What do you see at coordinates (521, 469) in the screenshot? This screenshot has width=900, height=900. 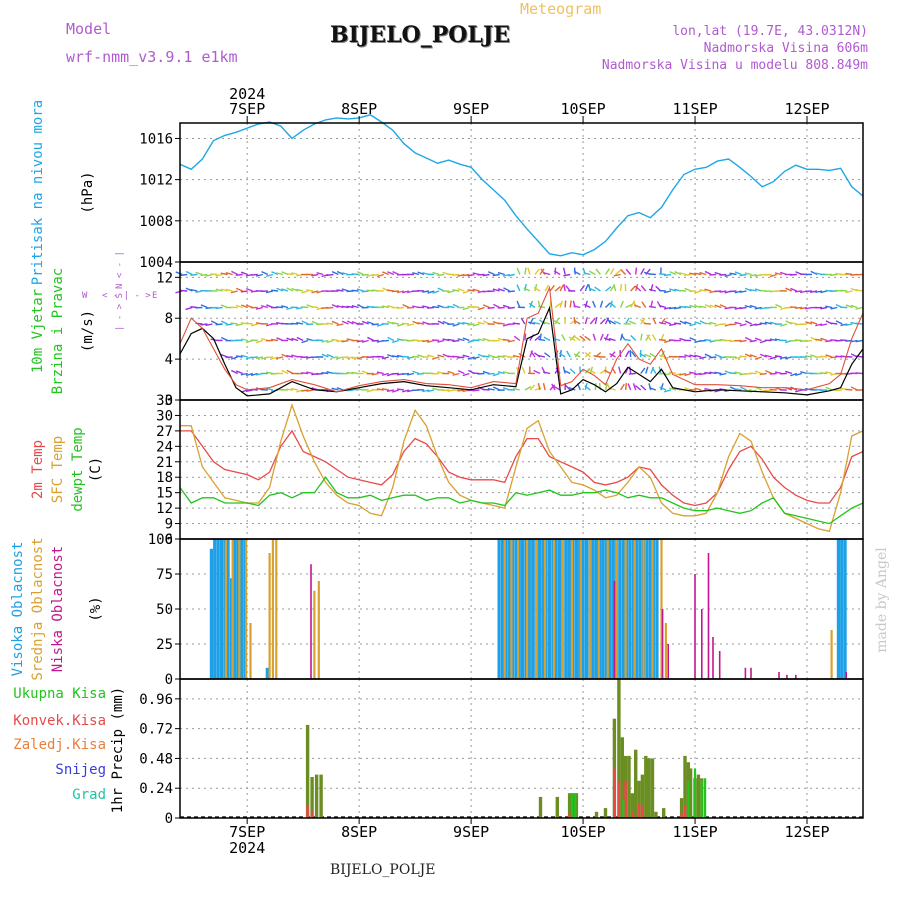 I see `panel-frame-temperature` at bounding box center [521, 469].